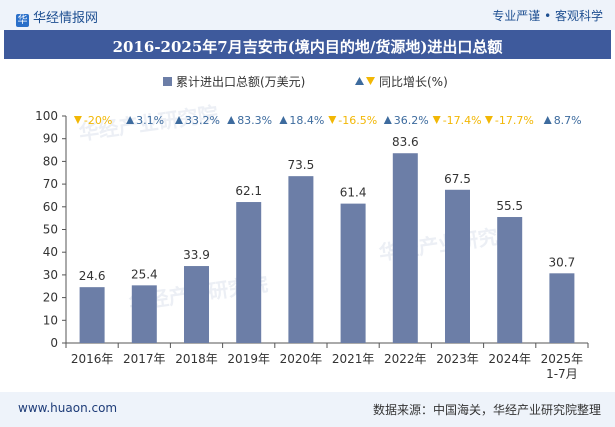  Describe the element at coordinates (411, 120) in the screenshot. I see `growth-label: 36.2%` at that location.